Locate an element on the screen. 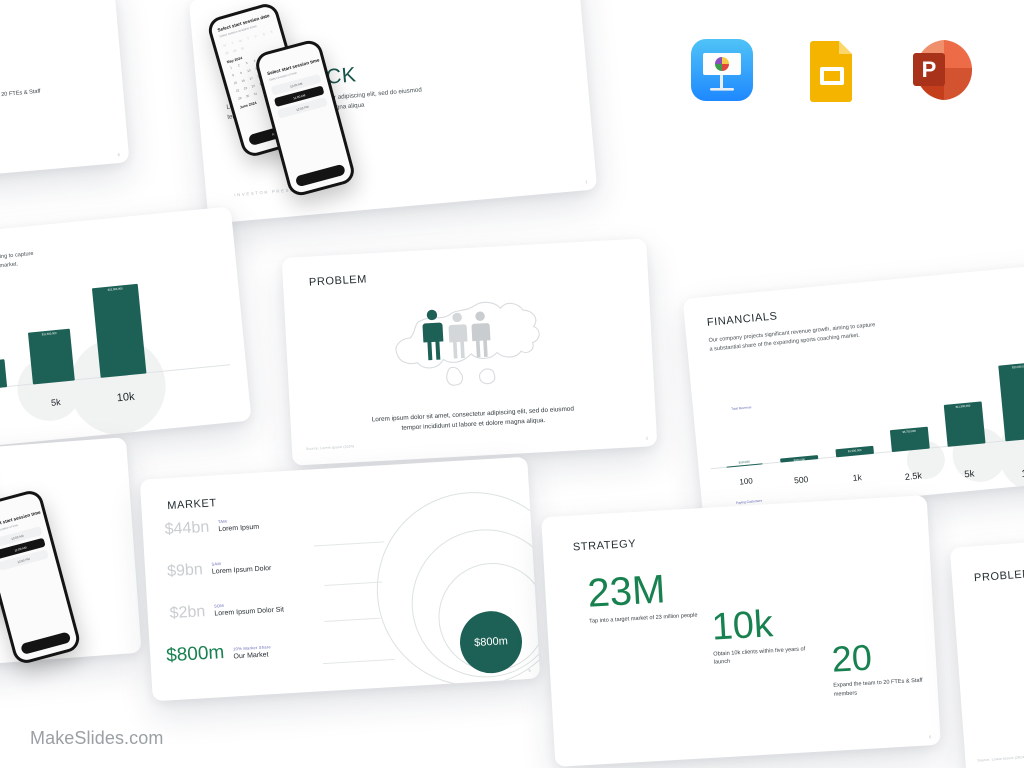 This screenshot has height=768, width=1024. market-value: $9bn is located at coordinates (185, 571).